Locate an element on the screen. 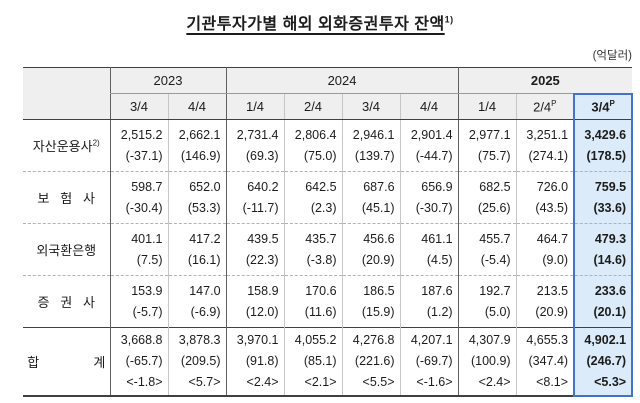 The width and height of the screenshot is (640, 403). value-cell: 2,806.4 (75.0) is located at coordinates (313, 145).